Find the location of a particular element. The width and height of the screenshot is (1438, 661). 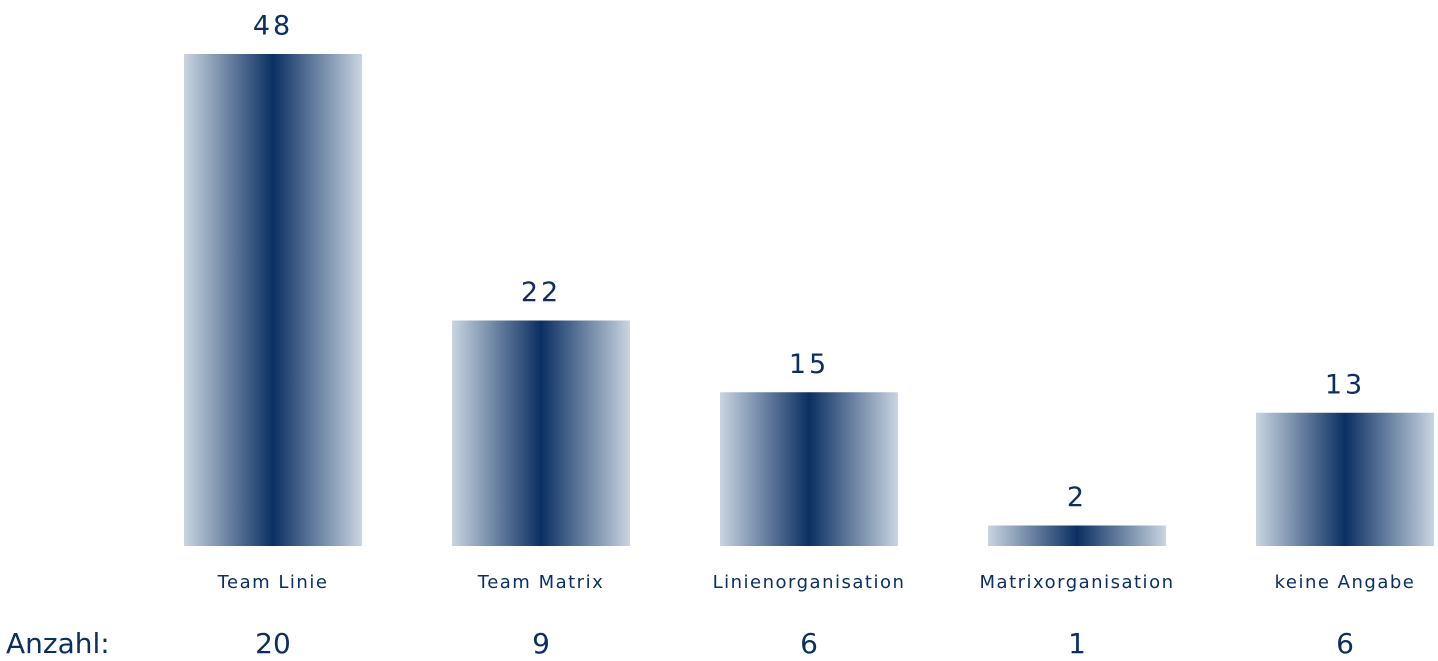

value-label: 22 is located at coordinates (541, 292).